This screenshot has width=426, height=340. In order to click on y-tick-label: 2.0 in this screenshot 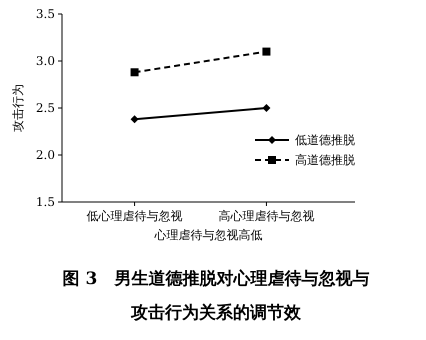, I will do `click(45, 155)`.